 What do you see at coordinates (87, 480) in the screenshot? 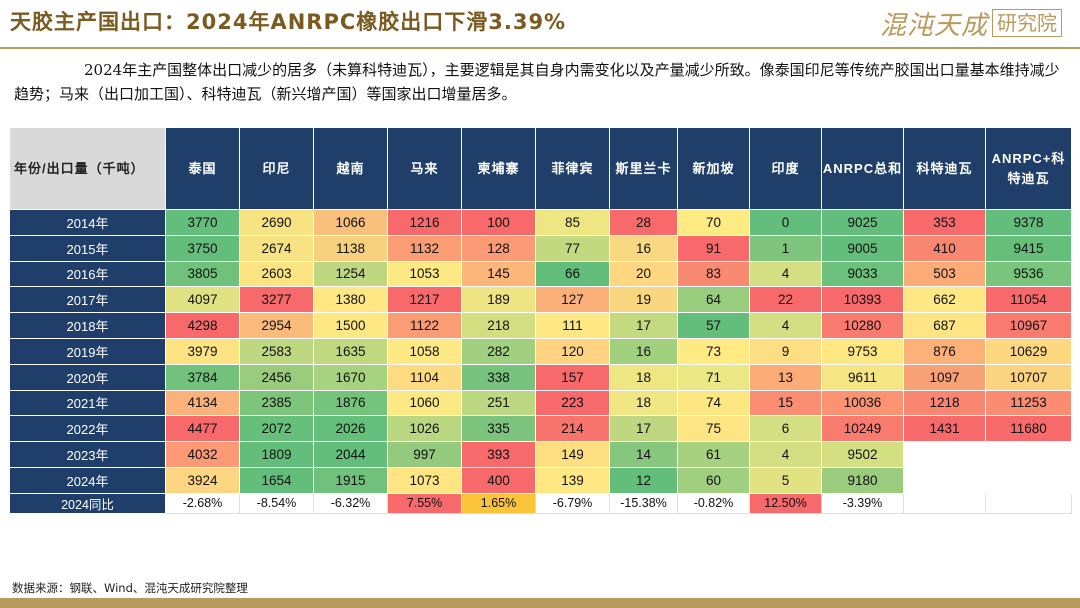
I see `year-cell: 2024年` at bounding box center [87, 480].